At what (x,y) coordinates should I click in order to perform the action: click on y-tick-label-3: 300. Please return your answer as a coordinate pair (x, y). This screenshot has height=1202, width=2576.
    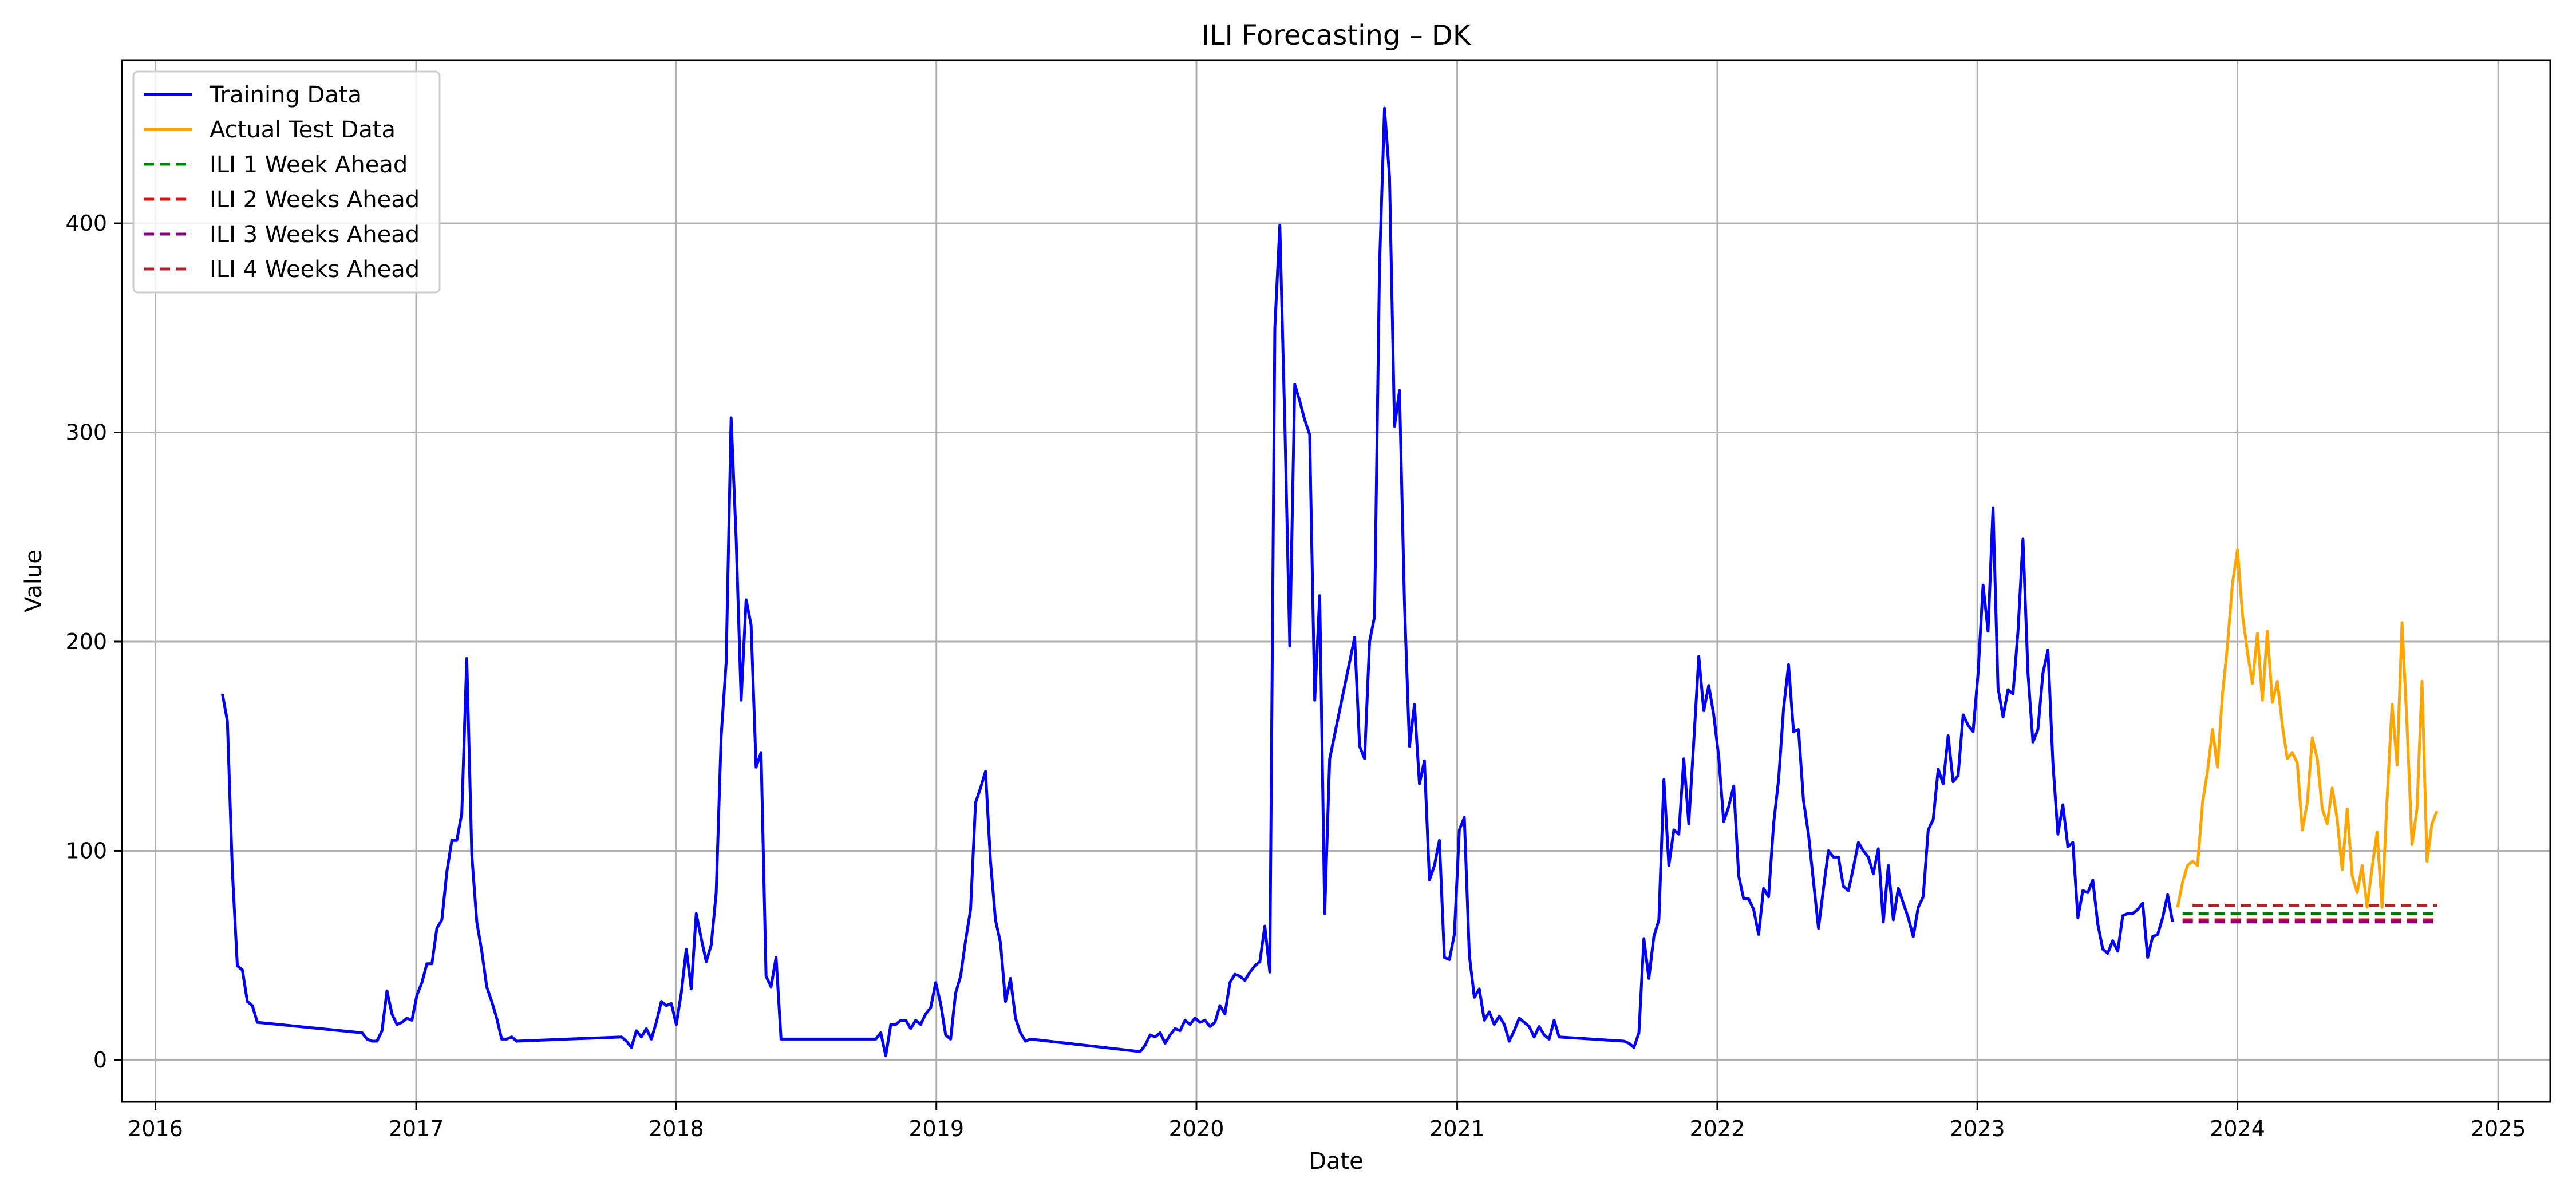
    Looking at the image, I should click on (86, 432).